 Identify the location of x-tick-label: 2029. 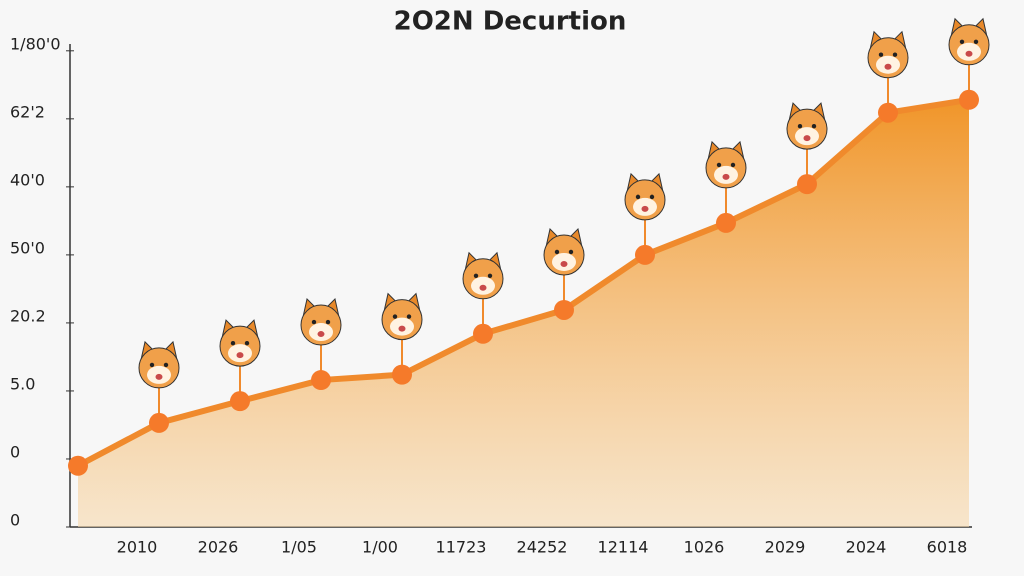
(785, 547).